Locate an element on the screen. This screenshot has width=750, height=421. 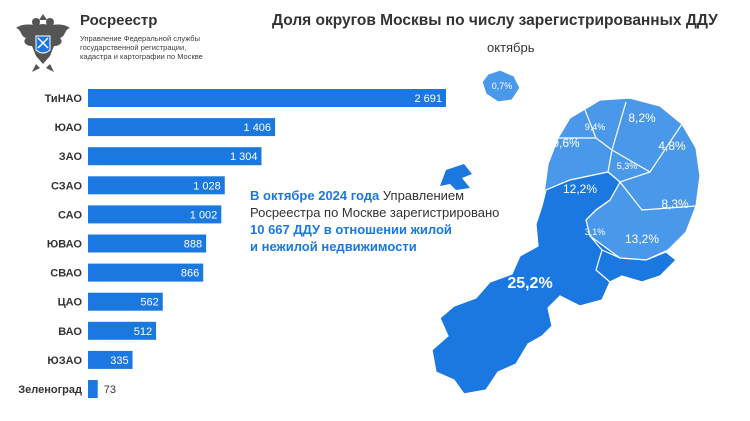
bar-value-label: 866 is located at coordinates (190, 274).